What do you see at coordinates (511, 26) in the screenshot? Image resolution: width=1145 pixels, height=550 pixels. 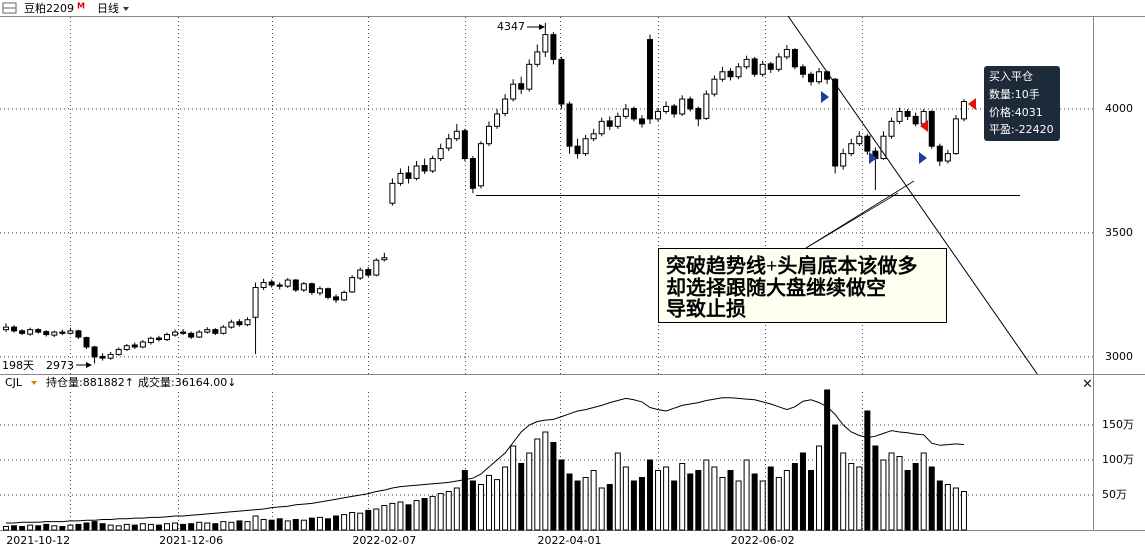 I see `peak-label: 4347` at bounding box center [511, 26].